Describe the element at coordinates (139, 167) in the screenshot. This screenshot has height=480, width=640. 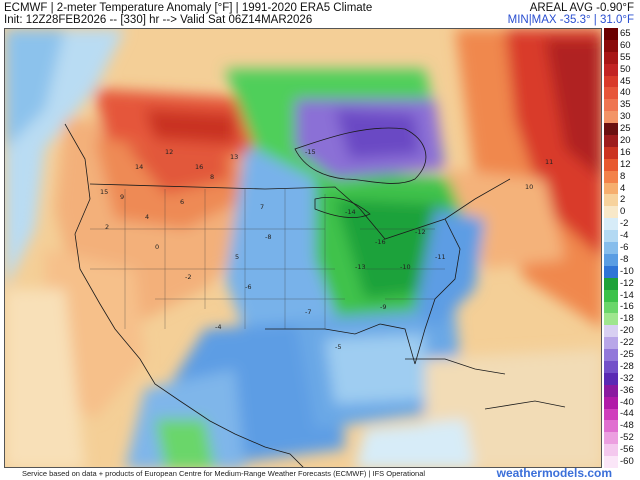
I see `map-label: 14` at that location.